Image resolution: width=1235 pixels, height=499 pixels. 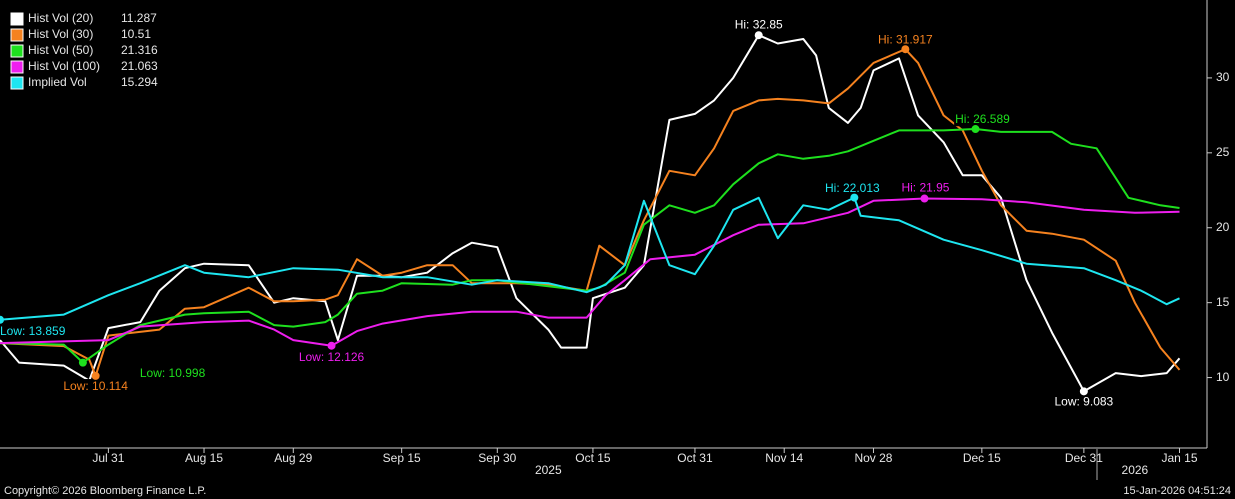 What do you see at coordinates (60, 18) in the screenshot?
I see `legend-label: Hist Vol (20)` at bounding box center [60, 18].